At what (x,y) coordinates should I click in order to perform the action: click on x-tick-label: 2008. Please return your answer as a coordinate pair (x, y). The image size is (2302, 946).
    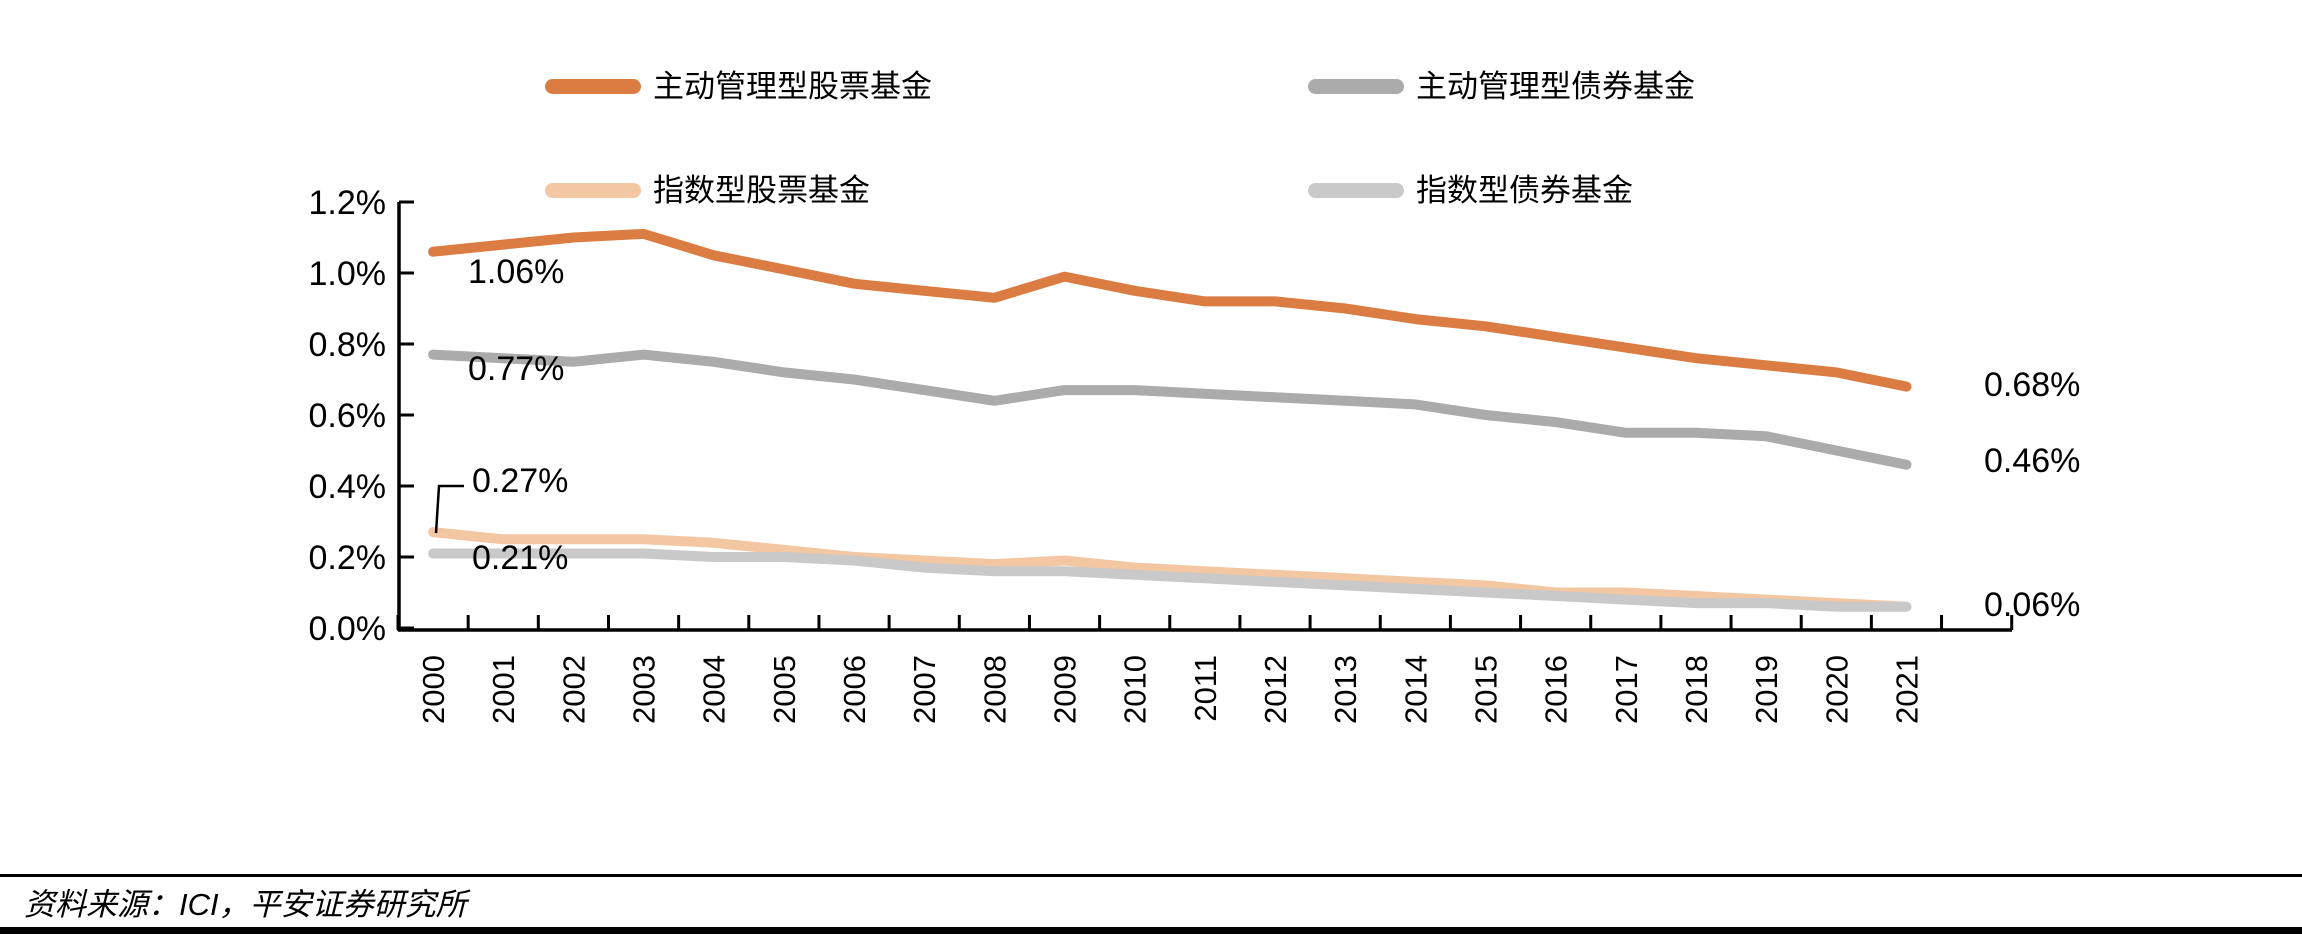
    Looking at the image, I should click on (994, 689).